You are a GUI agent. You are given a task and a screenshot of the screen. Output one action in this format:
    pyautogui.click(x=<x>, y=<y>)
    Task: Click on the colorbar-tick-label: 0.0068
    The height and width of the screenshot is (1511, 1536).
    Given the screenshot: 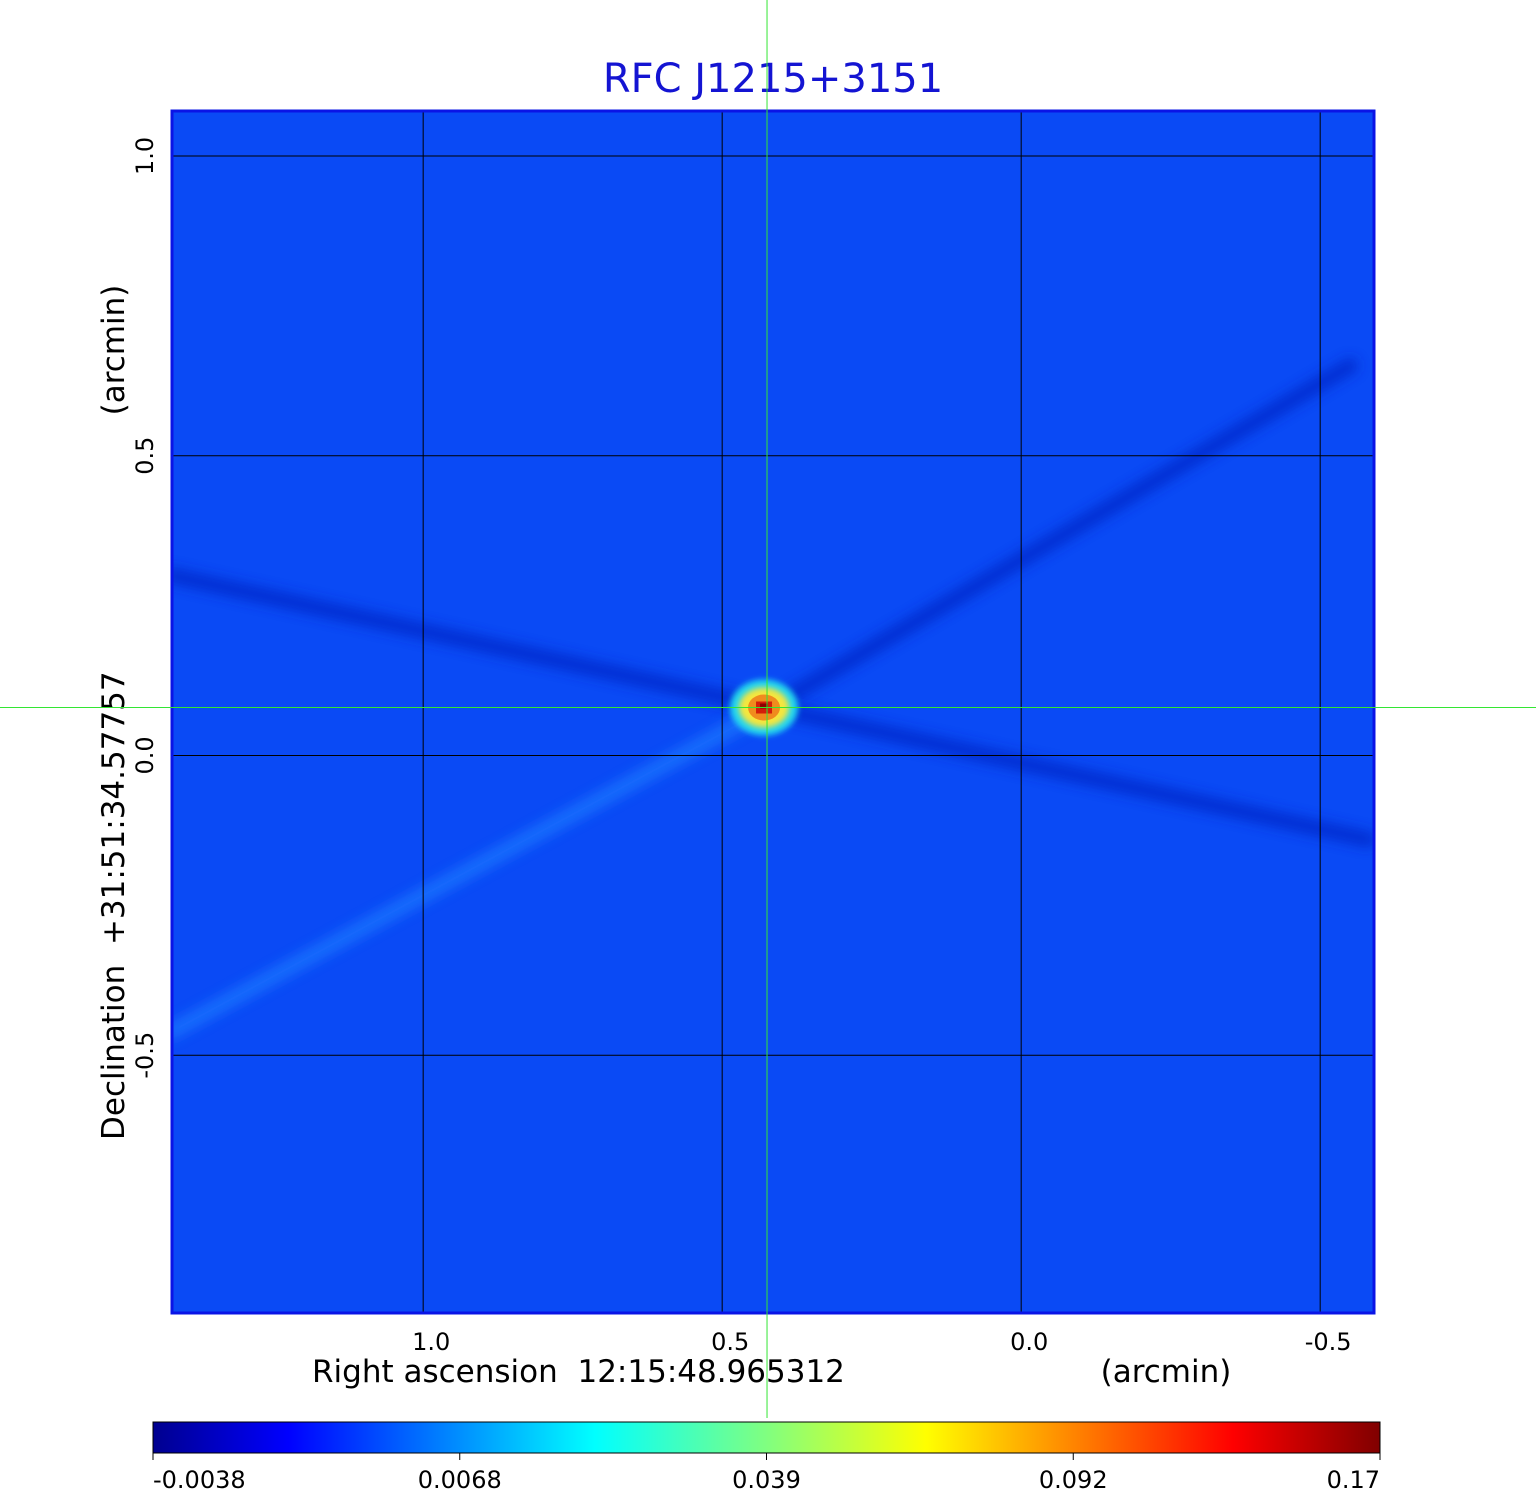 What is the action you would take?
    pyautogui.click(x=460, y=1480)
    